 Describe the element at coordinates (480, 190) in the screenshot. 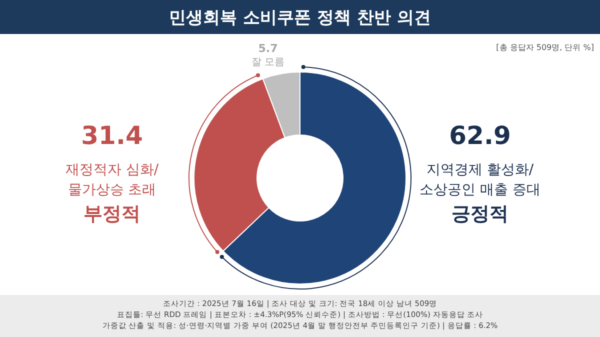

I see `text: 소상공인 매출 증대` at that location.